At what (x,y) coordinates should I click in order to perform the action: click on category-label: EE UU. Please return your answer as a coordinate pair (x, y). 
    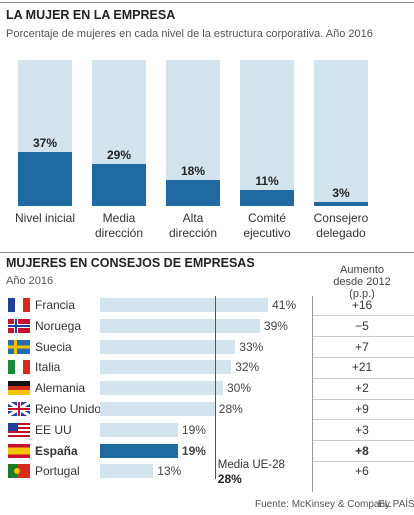
    Looking at the image, I should click on (53, 429).